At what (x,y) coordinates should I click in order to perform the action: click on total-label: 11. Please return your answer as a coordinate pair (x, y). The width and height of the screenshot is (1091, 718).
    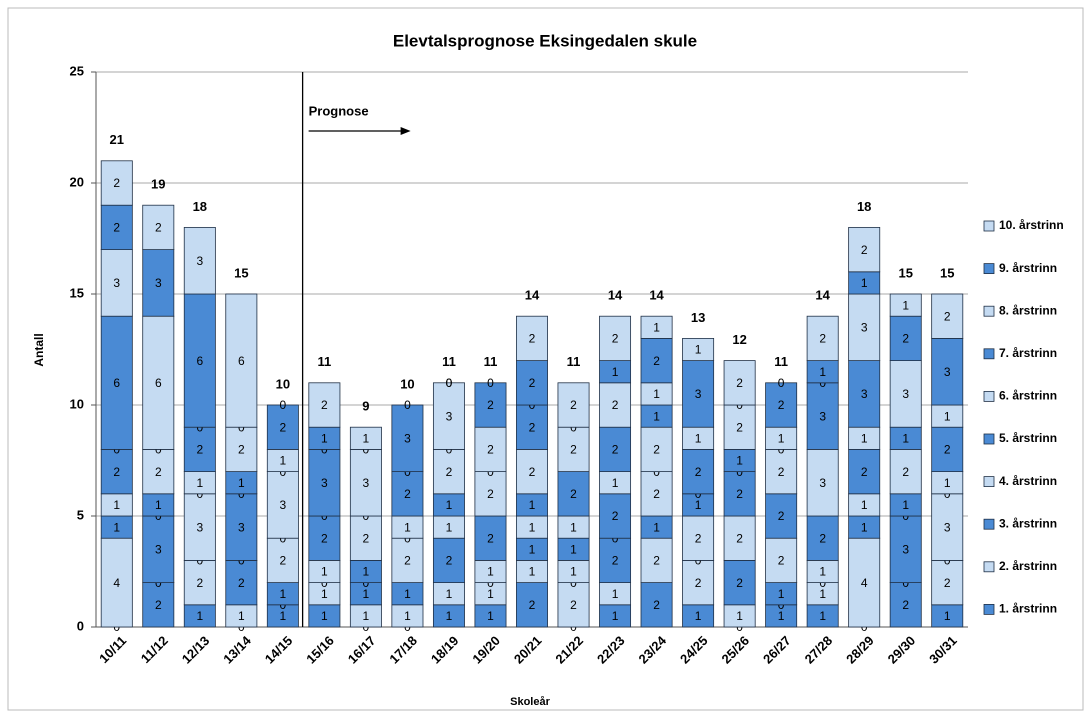
    Looking at the image, I should click on (781, 361).